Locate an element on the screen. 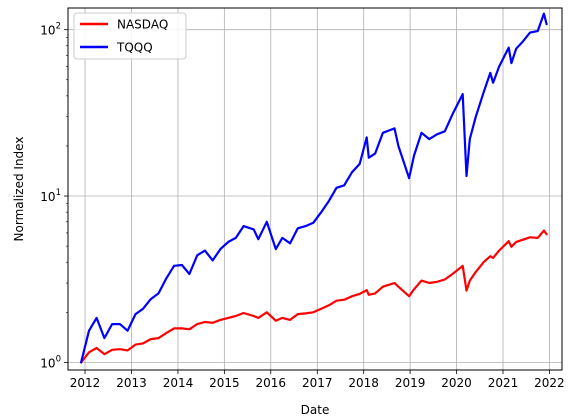 This screenshot has width=573, height=419. x-tick-label-2013: 2013 is located at coordinates (131, 383).